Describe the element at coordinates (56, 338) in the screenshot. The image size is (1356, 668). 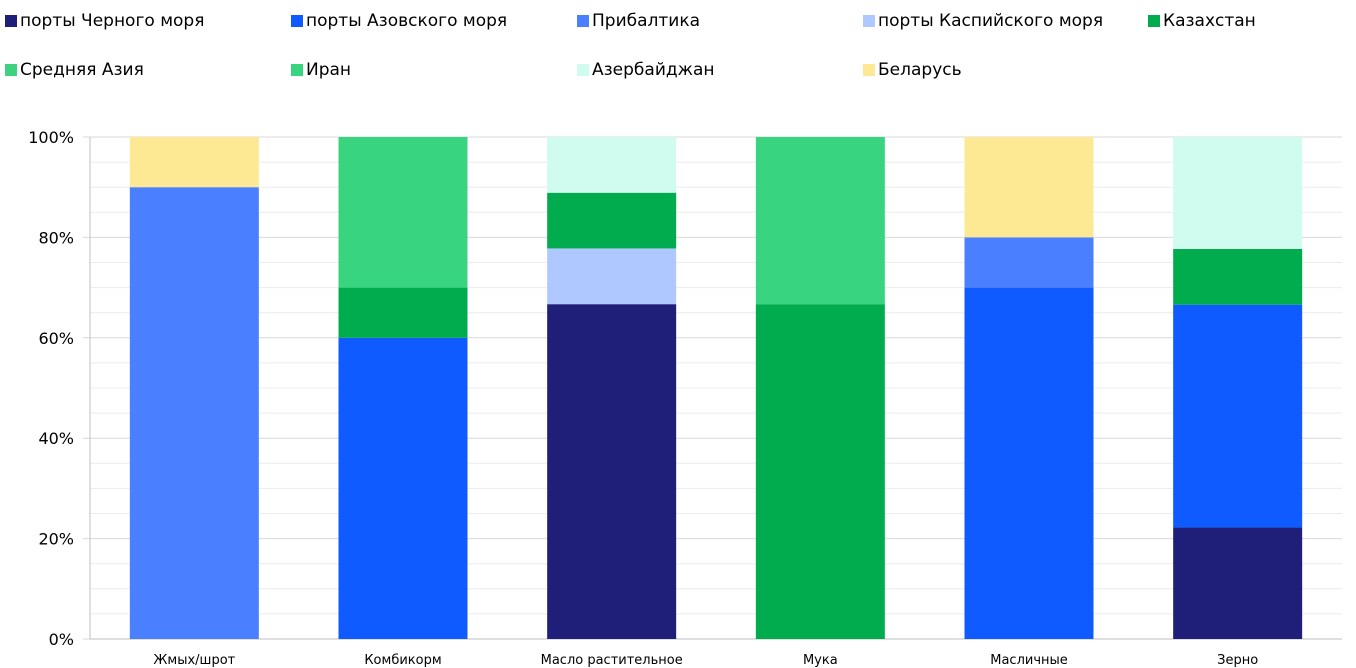
I see `y-tick-label: 60%` at that location.